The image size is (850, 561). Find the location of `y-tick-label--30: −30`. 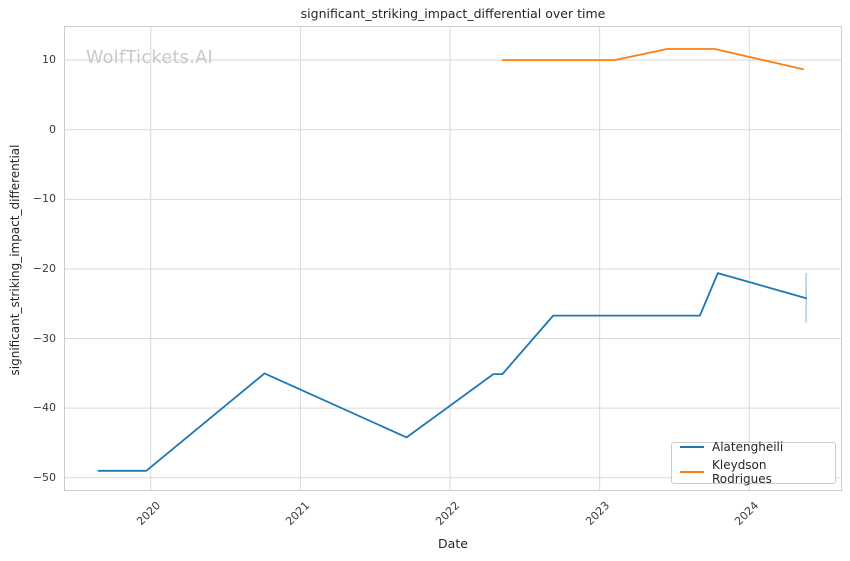

y-tick-label--30: −30 is located at coordinates (44, 338).